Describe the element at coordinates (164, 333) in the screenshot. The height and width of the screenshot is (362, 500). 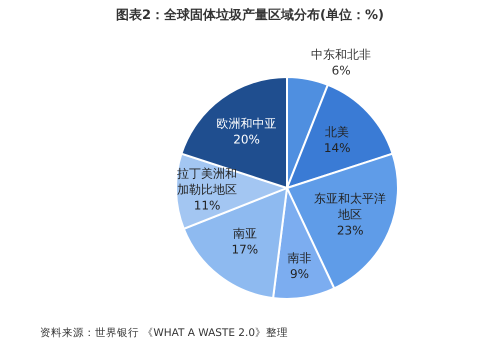
I see `text: 资料来源：世界银行 《WHAT A WASTE 2.0》整理` at that location.